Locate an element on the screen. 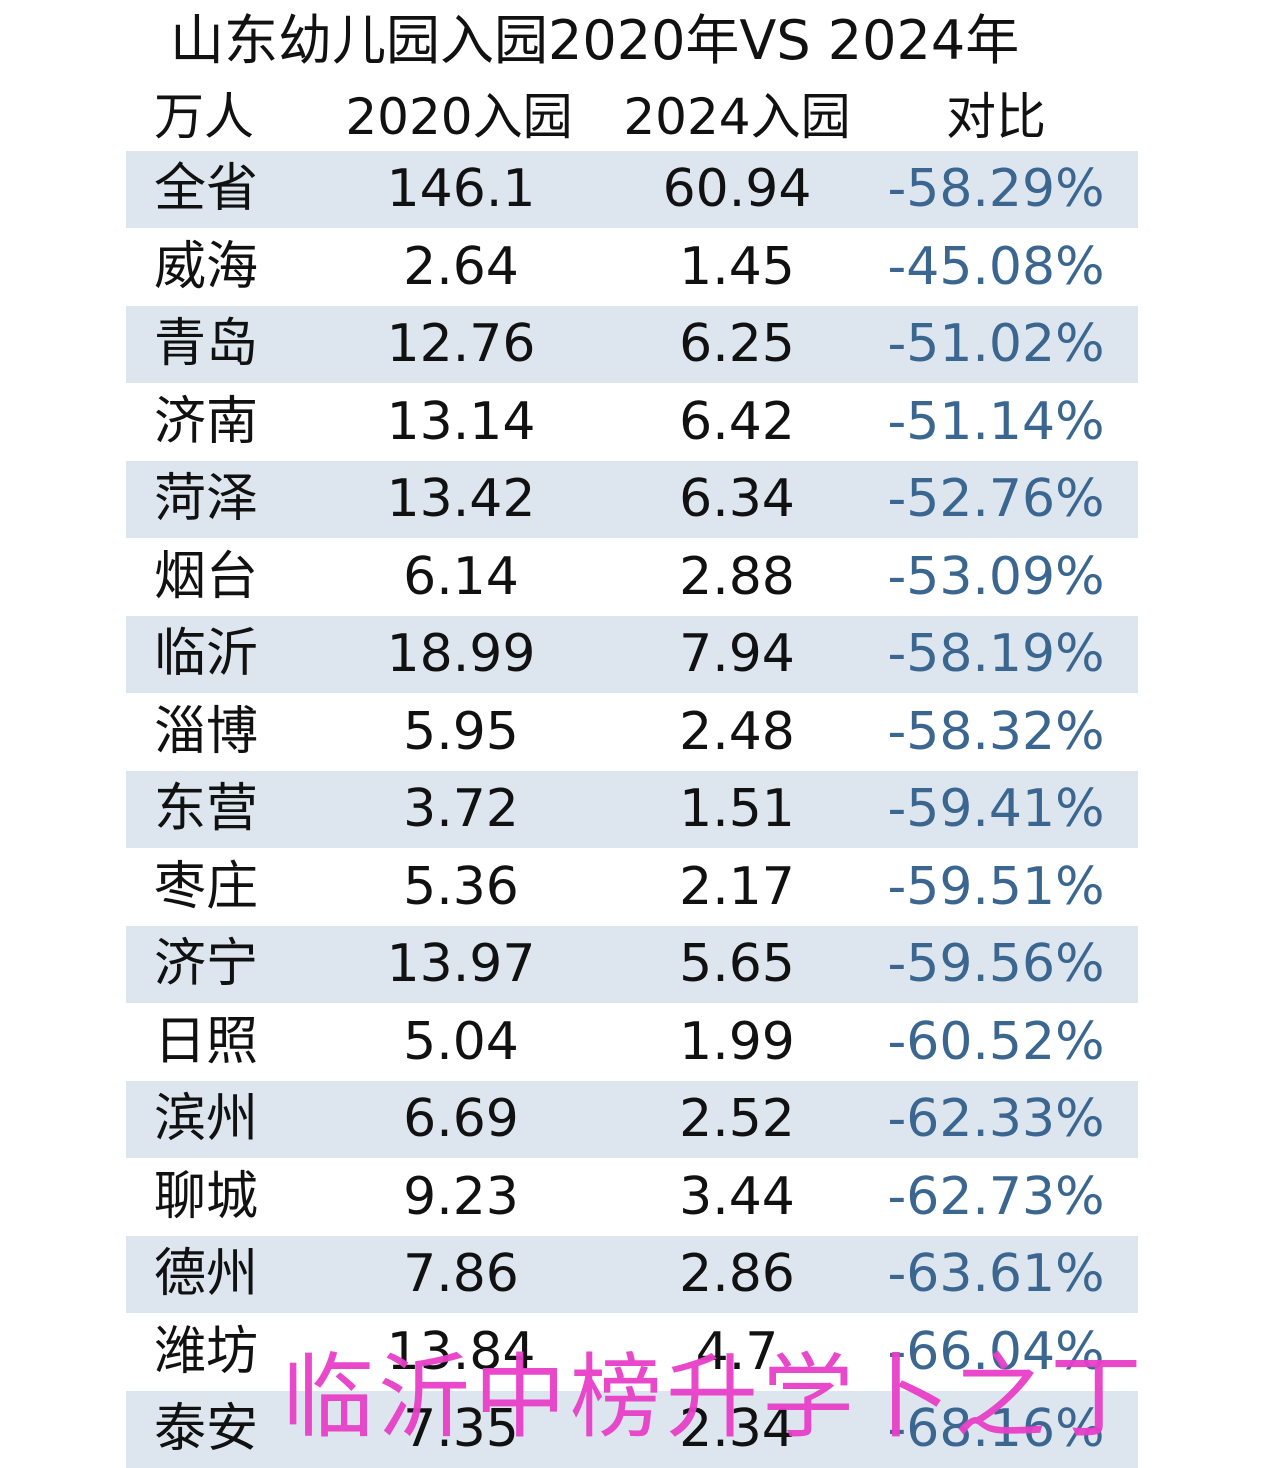  value-2020-cell: 146.1 is located at coordinates (461, 189).